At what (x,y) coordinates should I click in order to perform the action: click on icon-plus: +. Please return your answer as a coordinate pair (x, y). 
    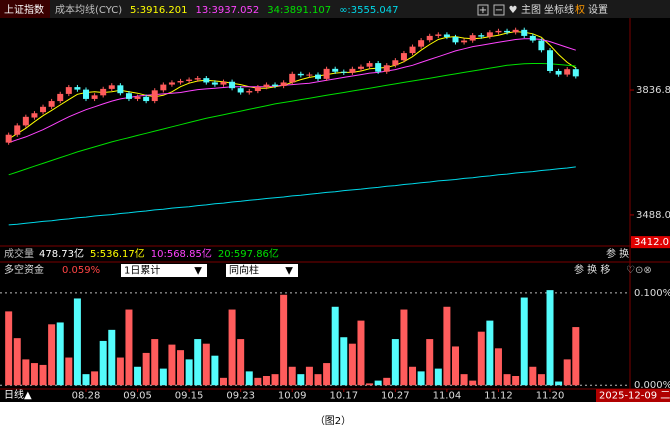
    Looking at the image, I should click on (483, 10).